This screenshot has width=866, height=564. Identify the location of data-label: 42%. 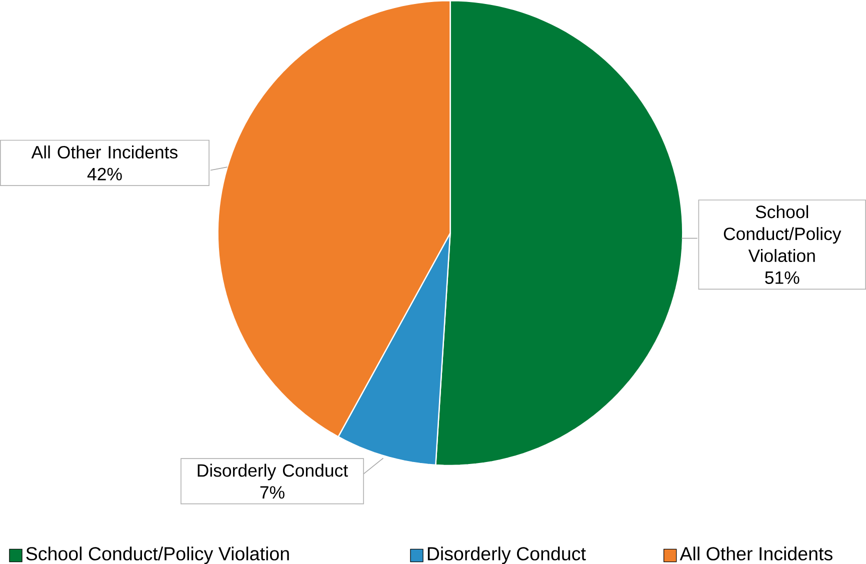
(104, 174).